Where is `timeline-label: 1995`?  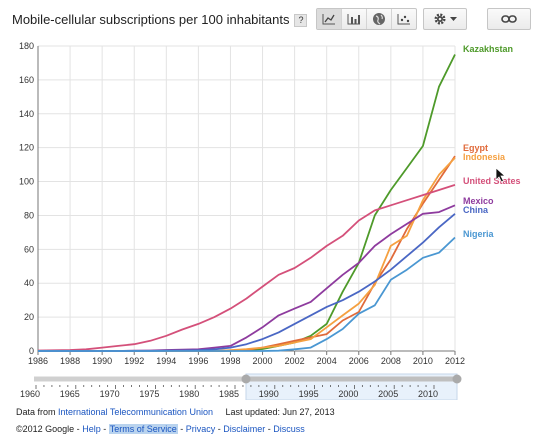
timeline-label: 1995 is located at coordinates (309, 394).